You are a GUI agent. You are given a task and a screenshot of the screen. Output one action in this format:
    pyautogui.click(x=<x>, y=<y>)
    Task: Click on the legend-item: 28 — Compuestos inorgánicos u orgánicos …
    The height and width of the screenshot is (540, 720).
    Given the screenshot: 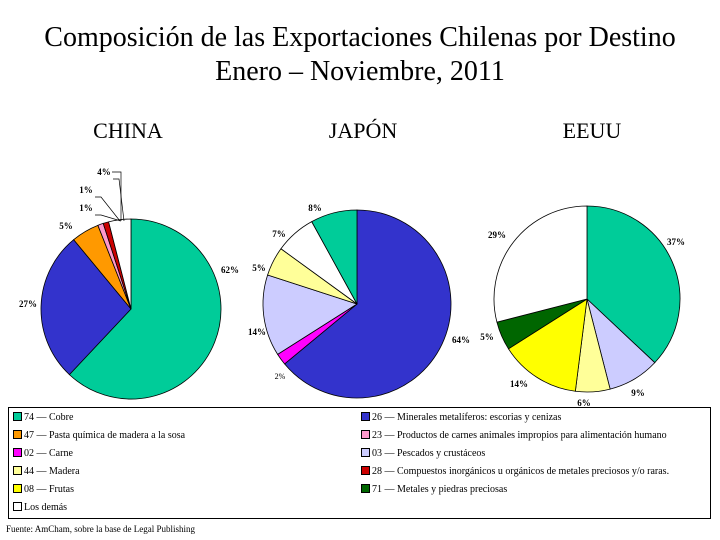 What is the action you would take?
    pyautogui.click(x=515, y=472)
    